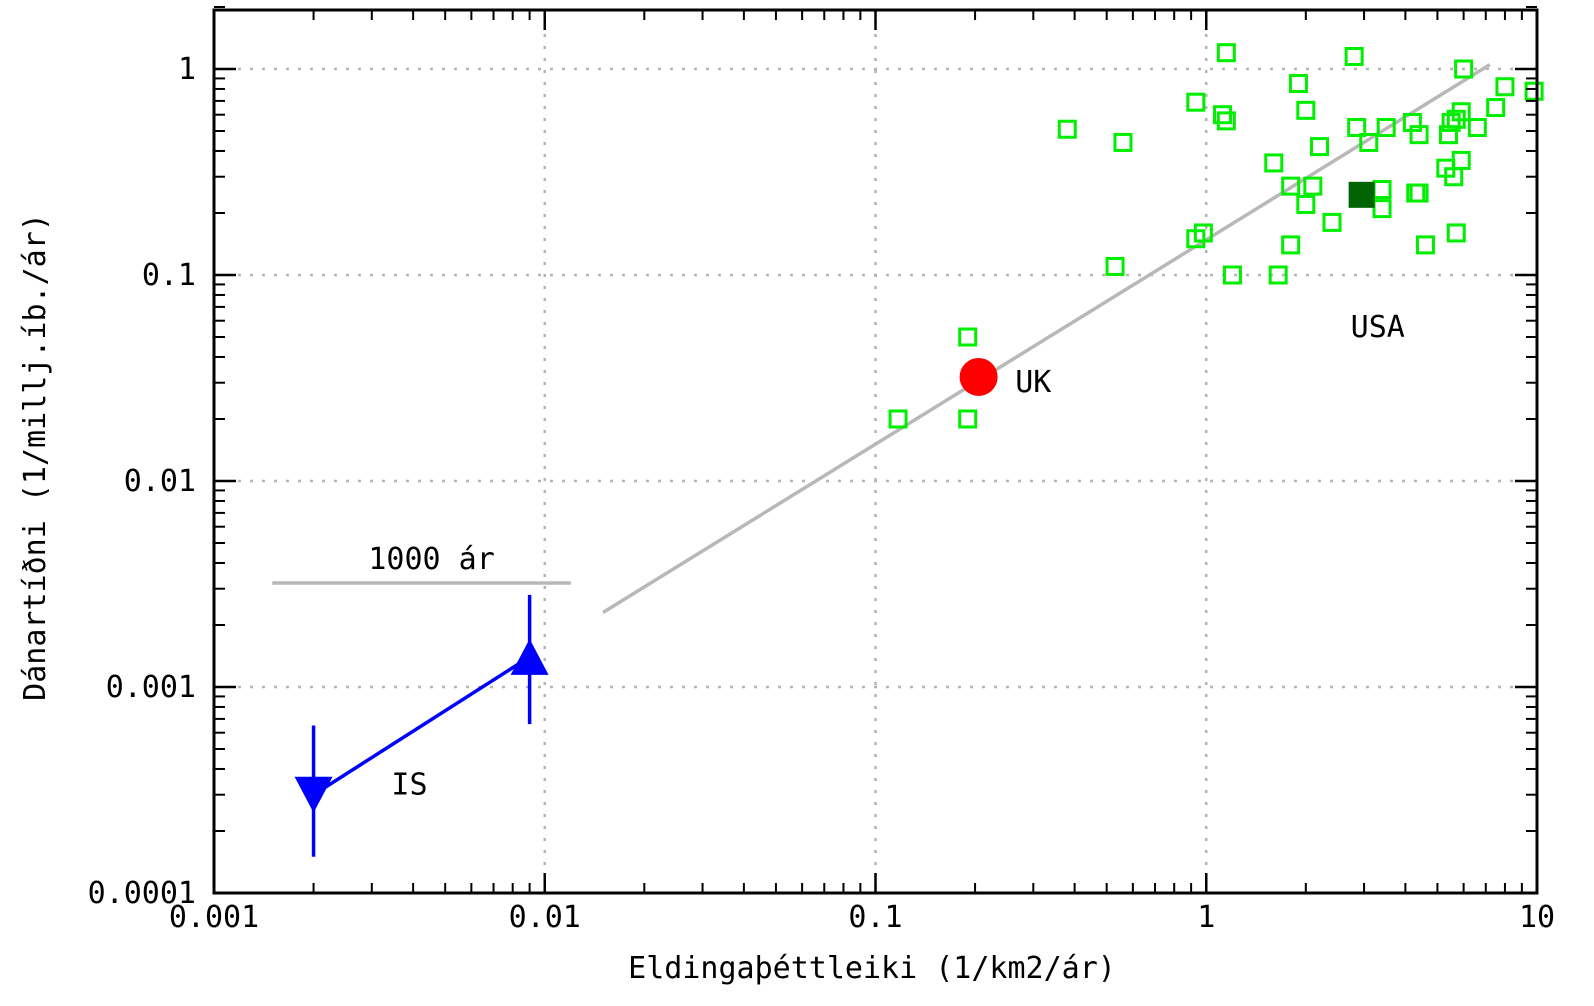 Image resolution: width=1594 pixels, height=1006 pixels. Describe the element at coordinates (545, 917) in the screenshot. I see `x-tick-label: 0.01` at that location.